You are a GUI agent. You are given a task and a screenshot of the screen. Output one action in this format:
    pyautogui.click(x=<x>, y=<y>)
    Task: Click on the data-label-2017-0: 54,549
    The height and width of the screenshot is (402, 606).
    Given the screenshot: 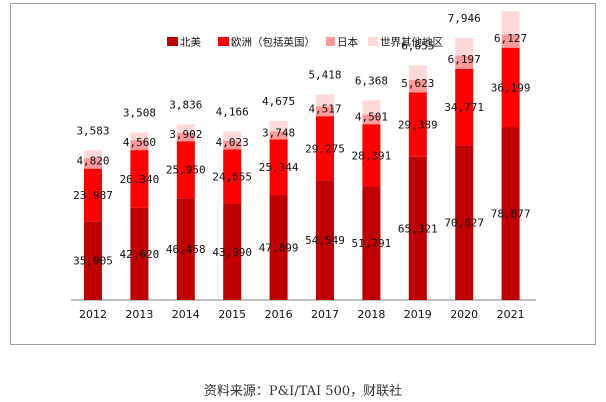 What is the action you would take?
    pyautogui.click(x=325, y=240)
    